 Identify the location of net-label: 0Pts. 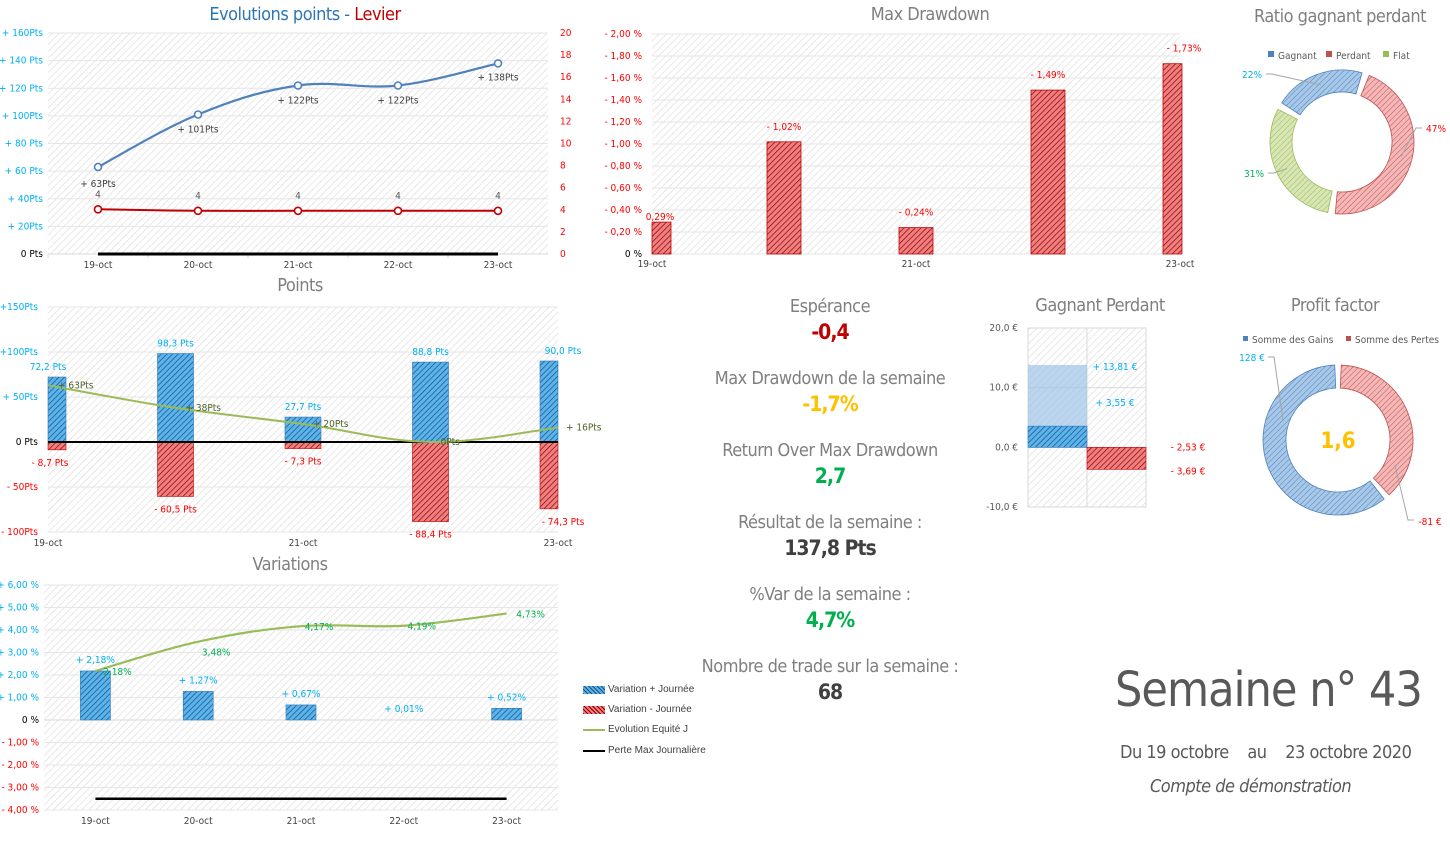
(451, 442).